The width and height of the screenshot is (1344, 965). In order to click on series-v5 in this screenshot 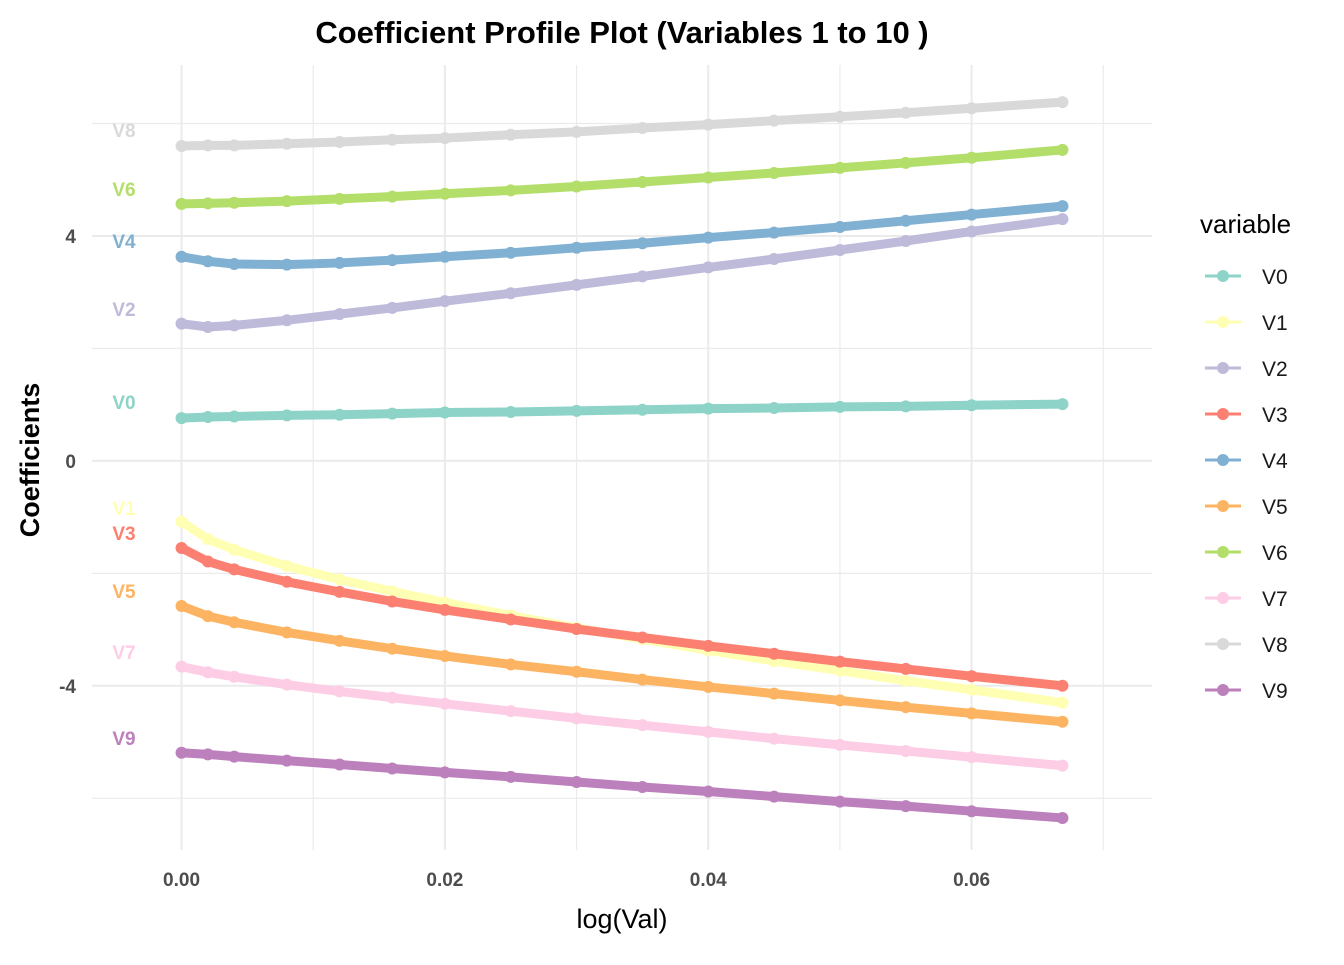, I will do `click(622, 663)`.